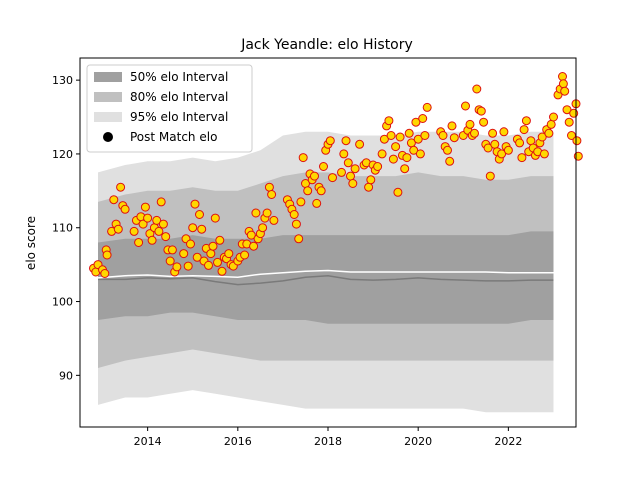  I want to click on x-tick-label: 2016, so click(238, 441).